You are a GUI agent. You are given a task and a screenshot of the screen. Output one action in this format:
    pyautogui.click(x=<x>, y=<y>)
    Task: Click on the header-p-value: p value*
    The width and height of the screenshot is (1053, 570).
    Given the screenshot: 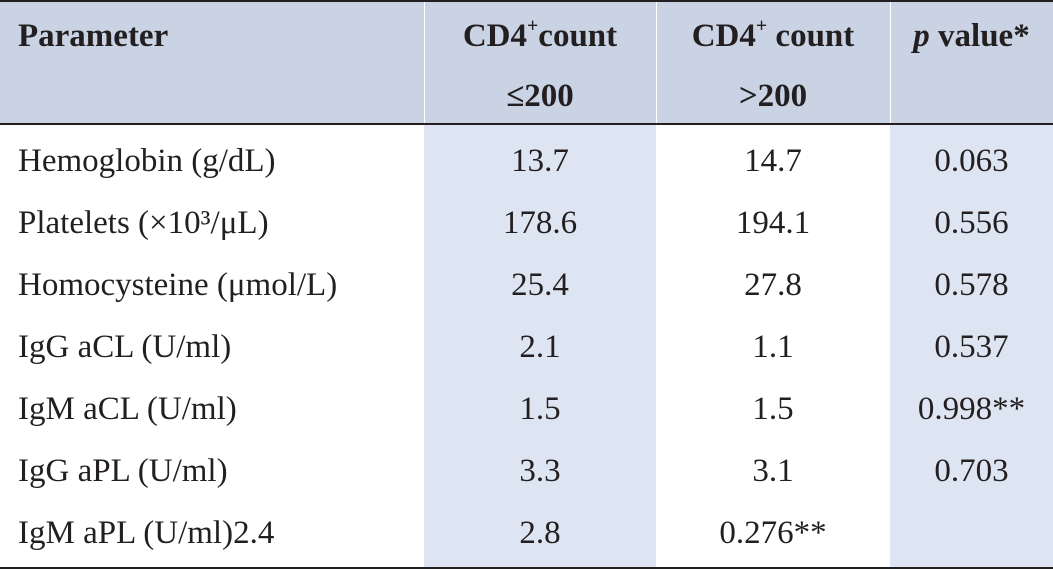 What is the action you would take?
    pyautogui.click(x=971, y=36)
    